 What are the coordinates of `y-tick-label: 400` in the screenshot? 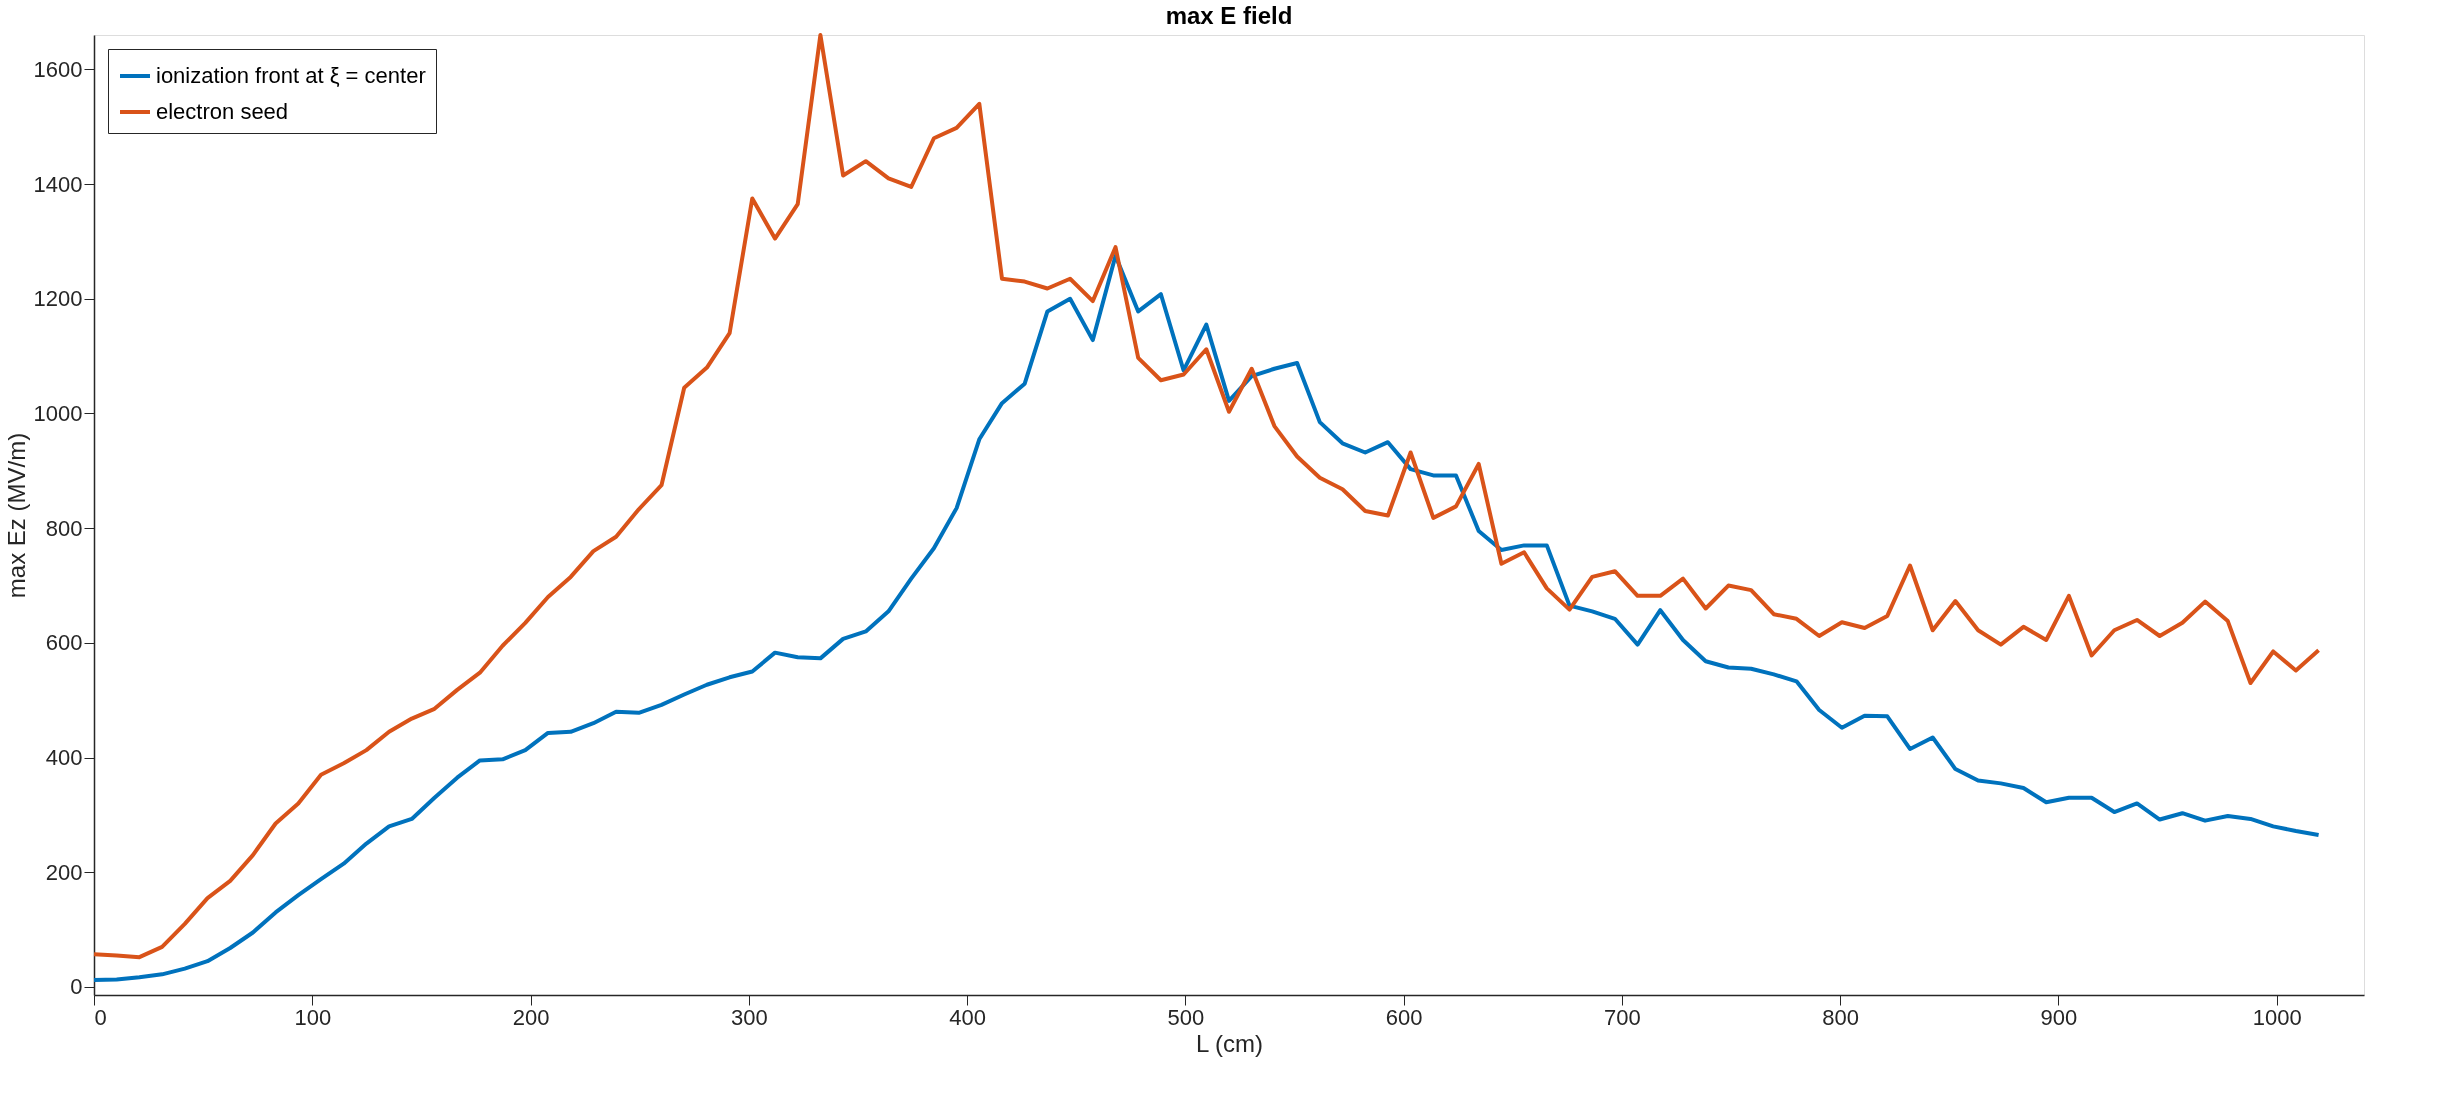 It's located at (64, 758).